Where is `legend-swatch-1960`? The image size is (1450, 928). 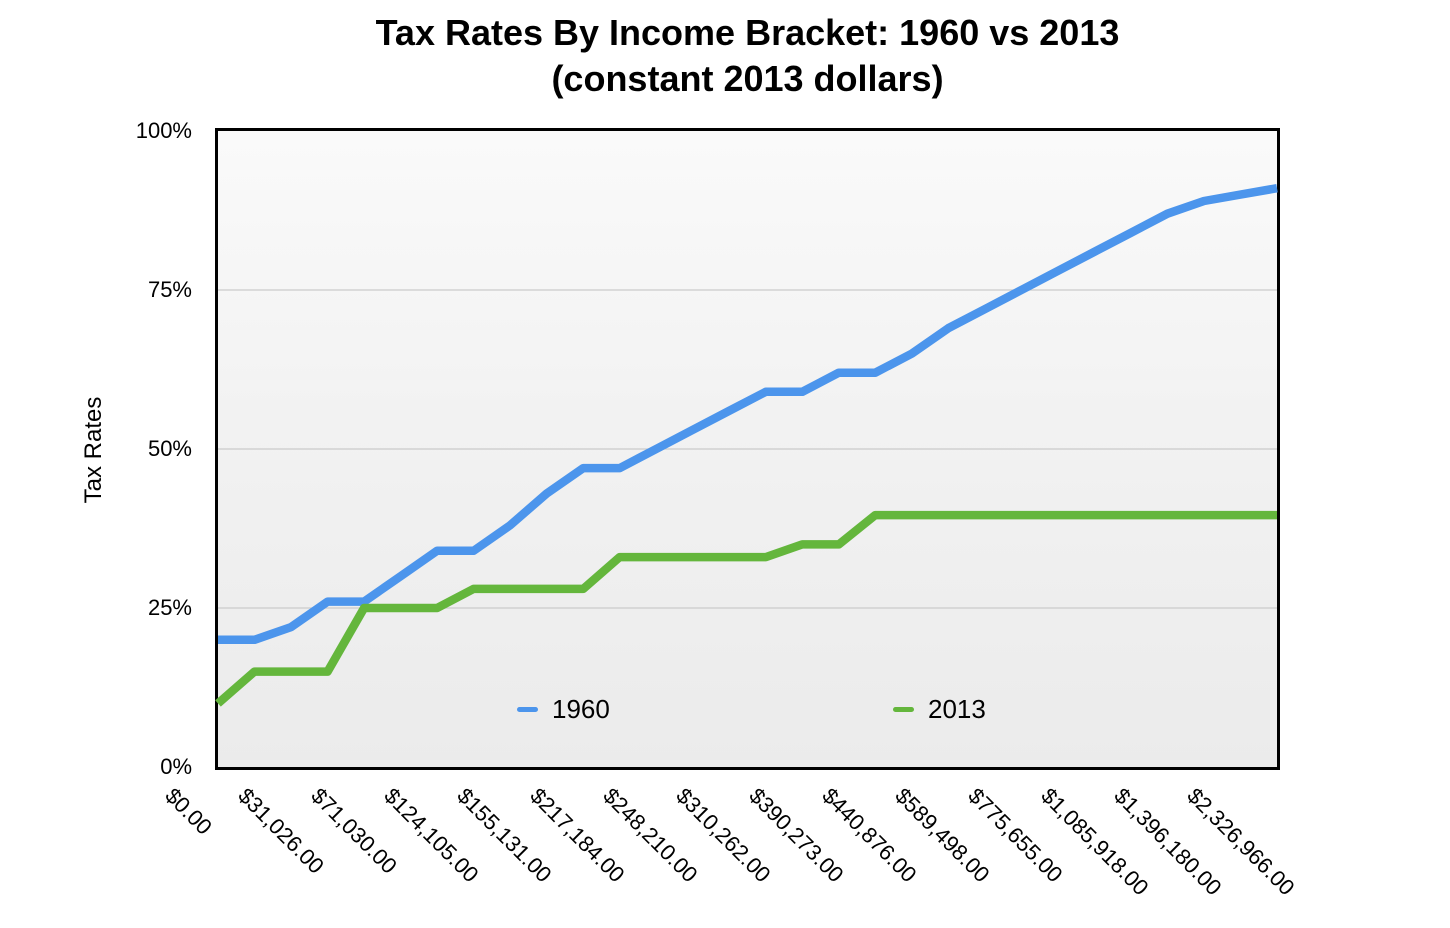 legend-swatch-1960 is located at coordinates (527, 709).